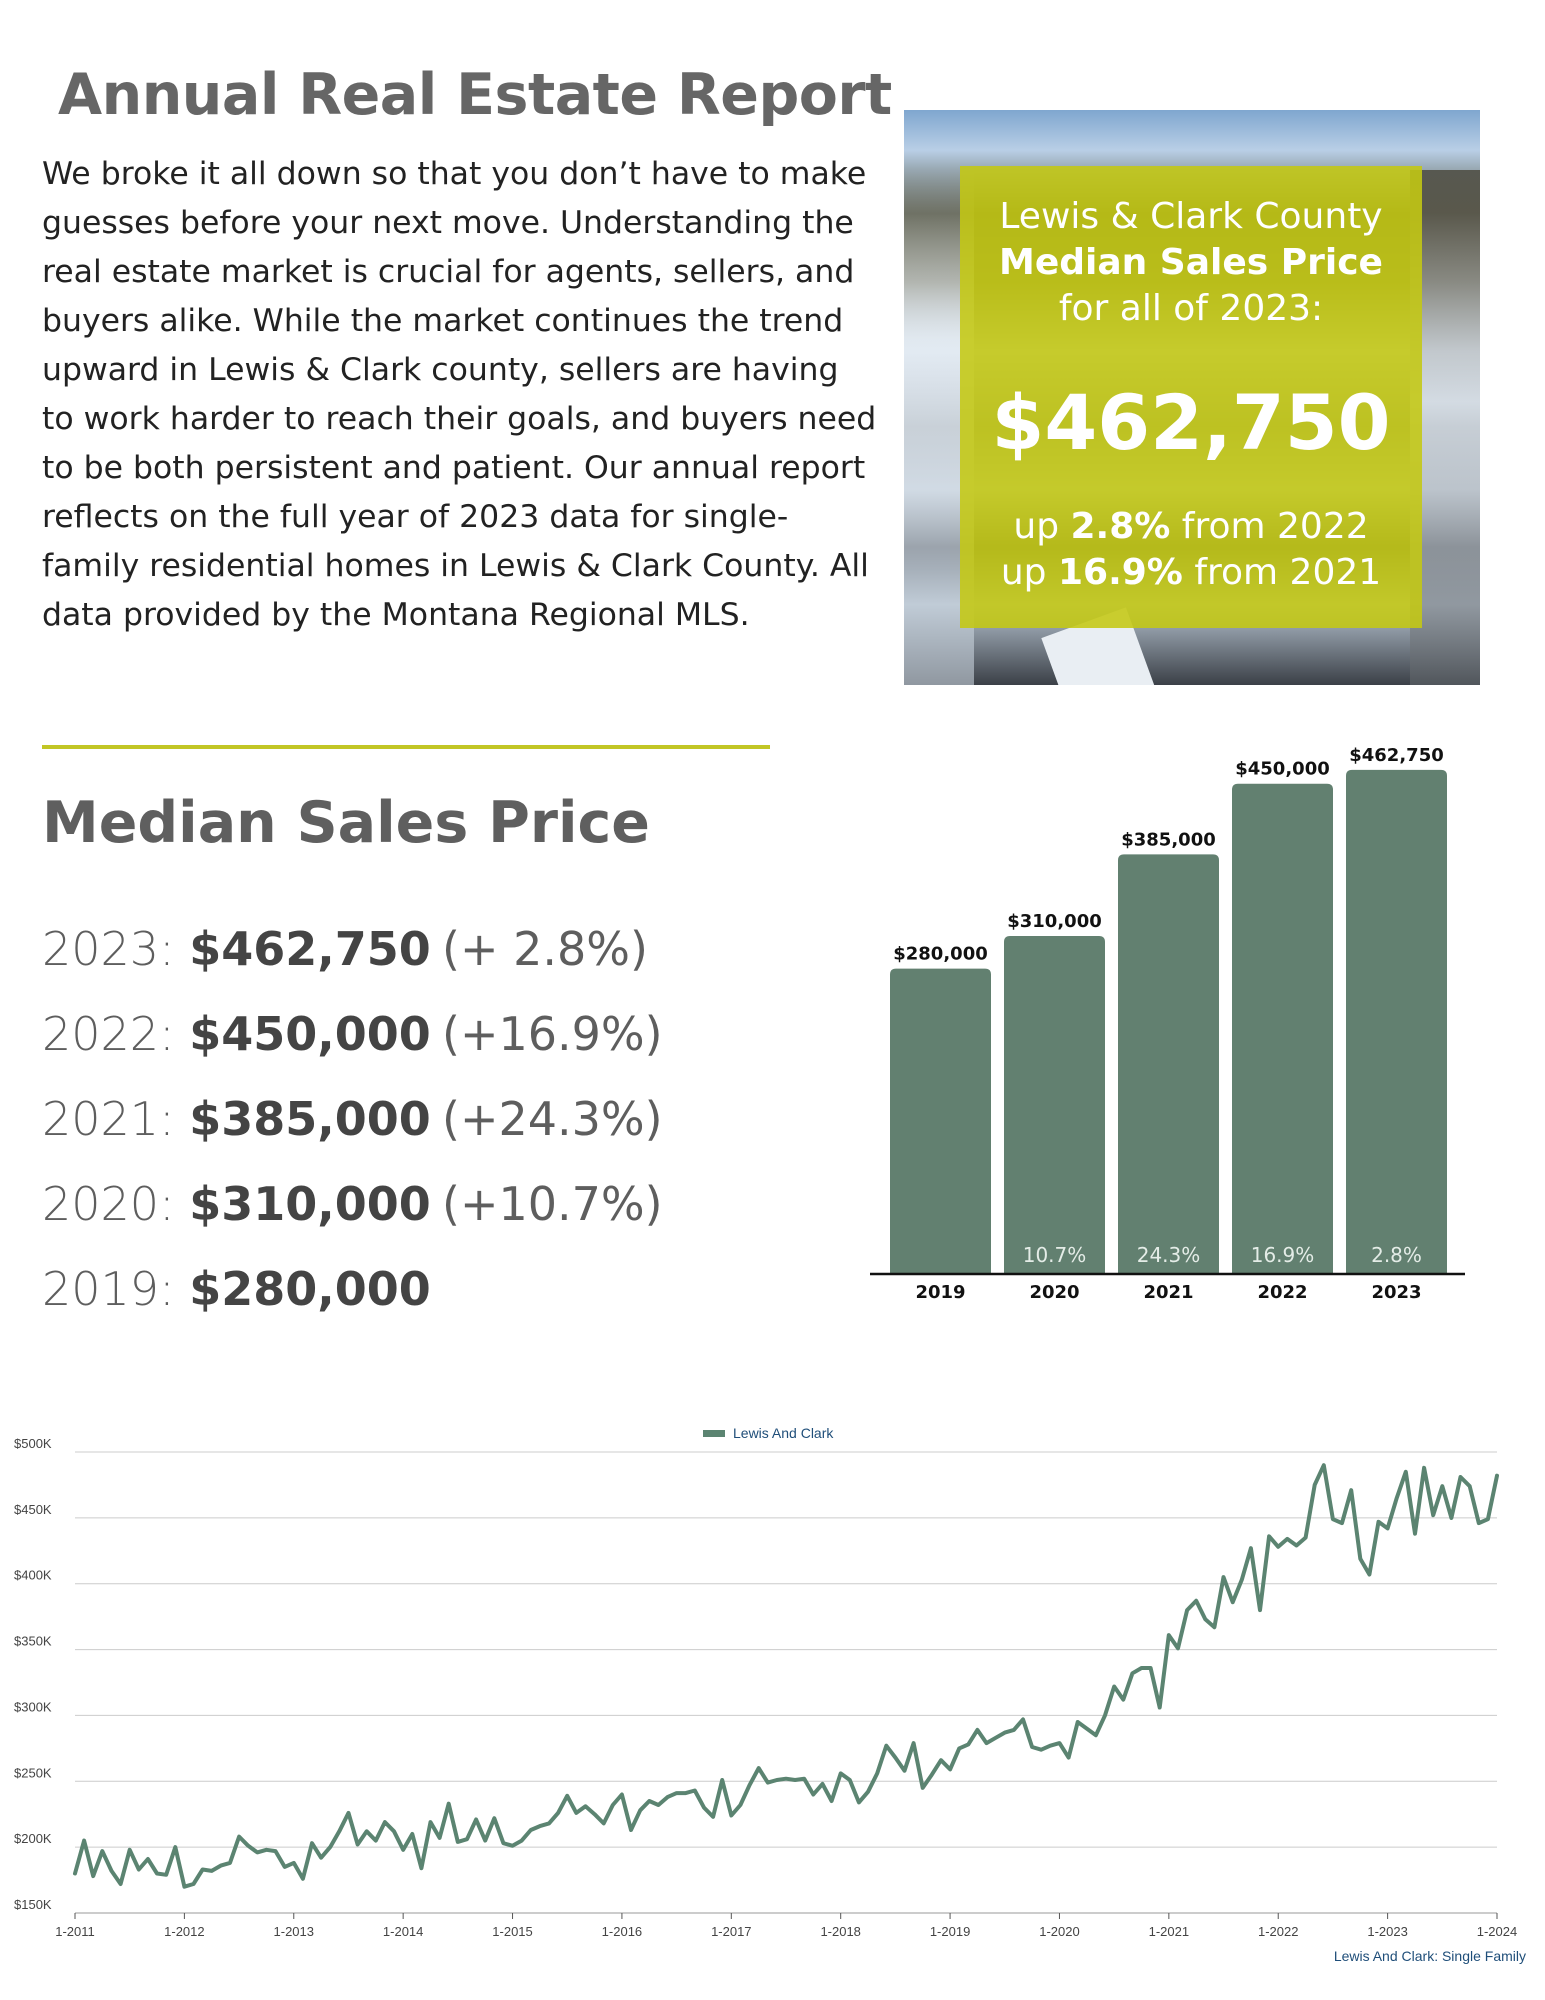 The height and width of the screenshot is (2000, 1545). I want to click on y-tick-label: $400K, so click(33, 1575).